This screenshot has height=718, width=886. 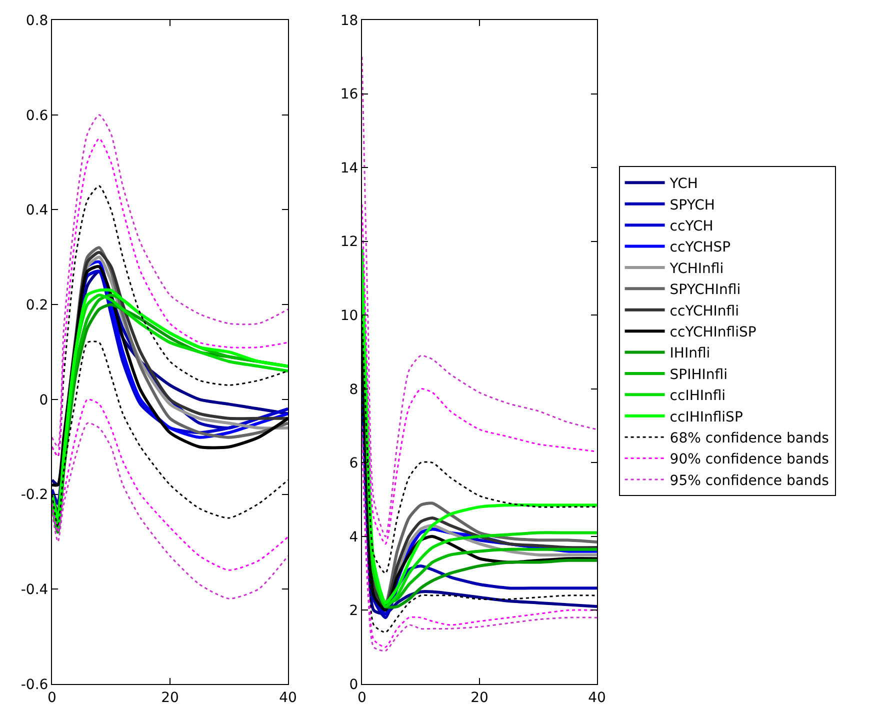 I want to click on legend-label: 90% confidence bands, so click(x=749, y=460).